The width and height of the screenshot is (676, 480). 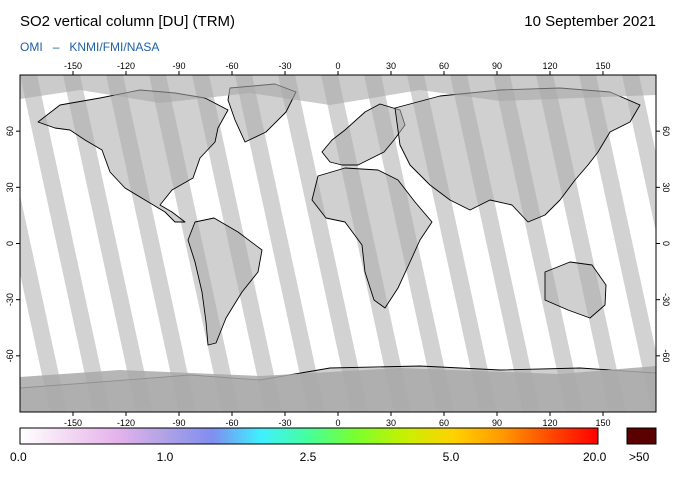 What do you see at coordinates (73, 423) in the screenshot?
I see `lon-tick-label-bottom: -150` at bounding box center [73, 423].